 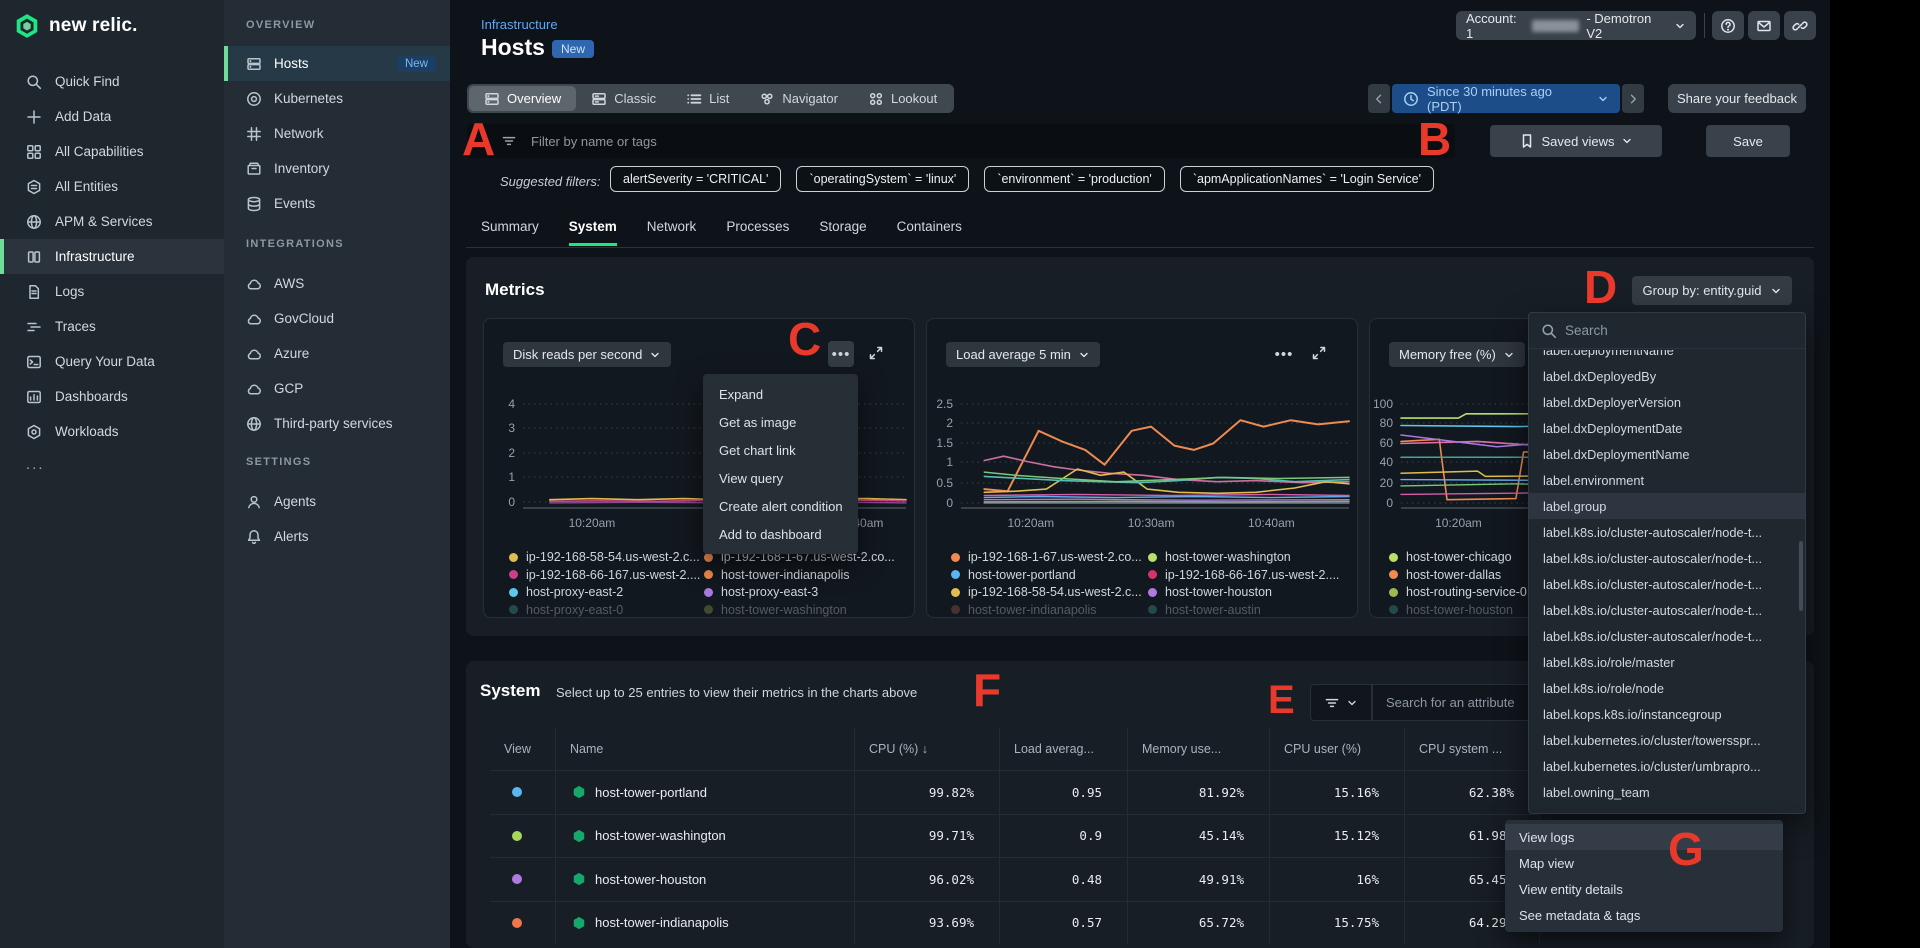 What do you see at coordinates (1644, 837) in the screenshot?
I see `menu-item-view-logs: View logs` at bounding box center [1644, 837].